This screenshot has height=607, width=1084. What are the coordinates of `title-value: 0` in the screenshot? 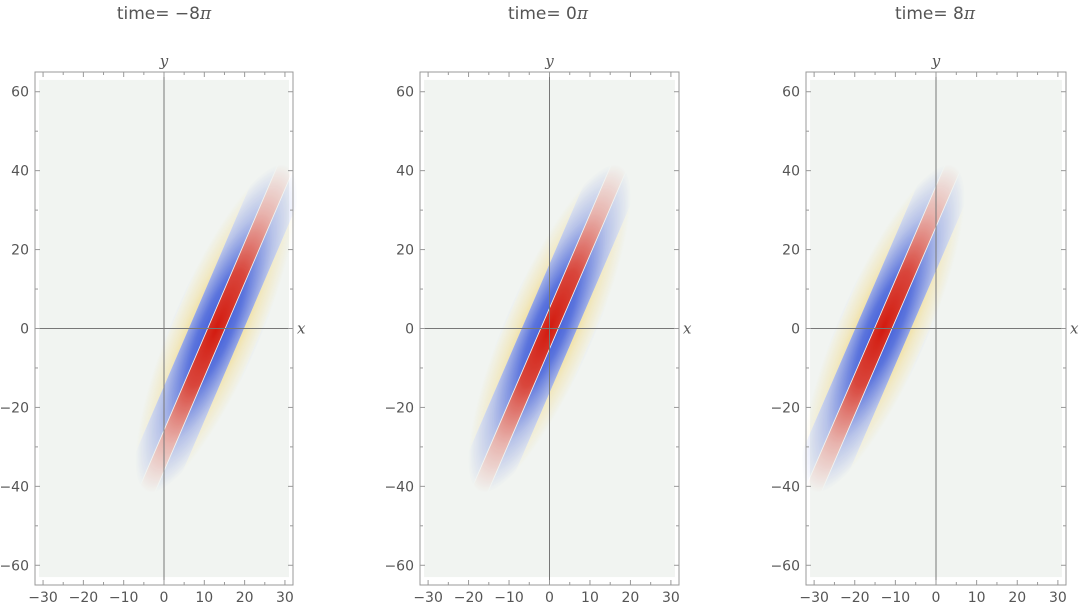 It's located at (571, 14).